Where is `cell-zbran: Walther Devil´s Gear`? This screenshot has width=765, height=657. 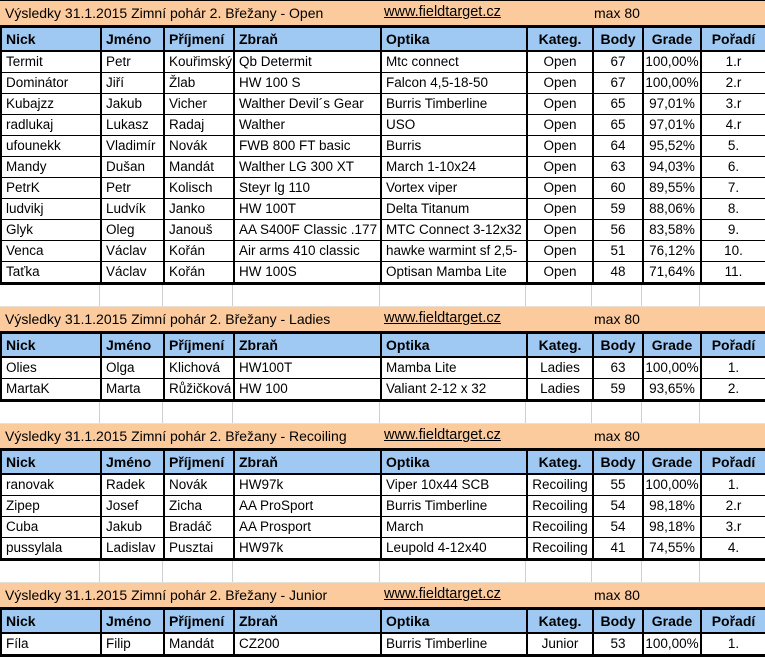
cell-zbran: Walther Devil´s Gear is located at coordinates (307, 104).